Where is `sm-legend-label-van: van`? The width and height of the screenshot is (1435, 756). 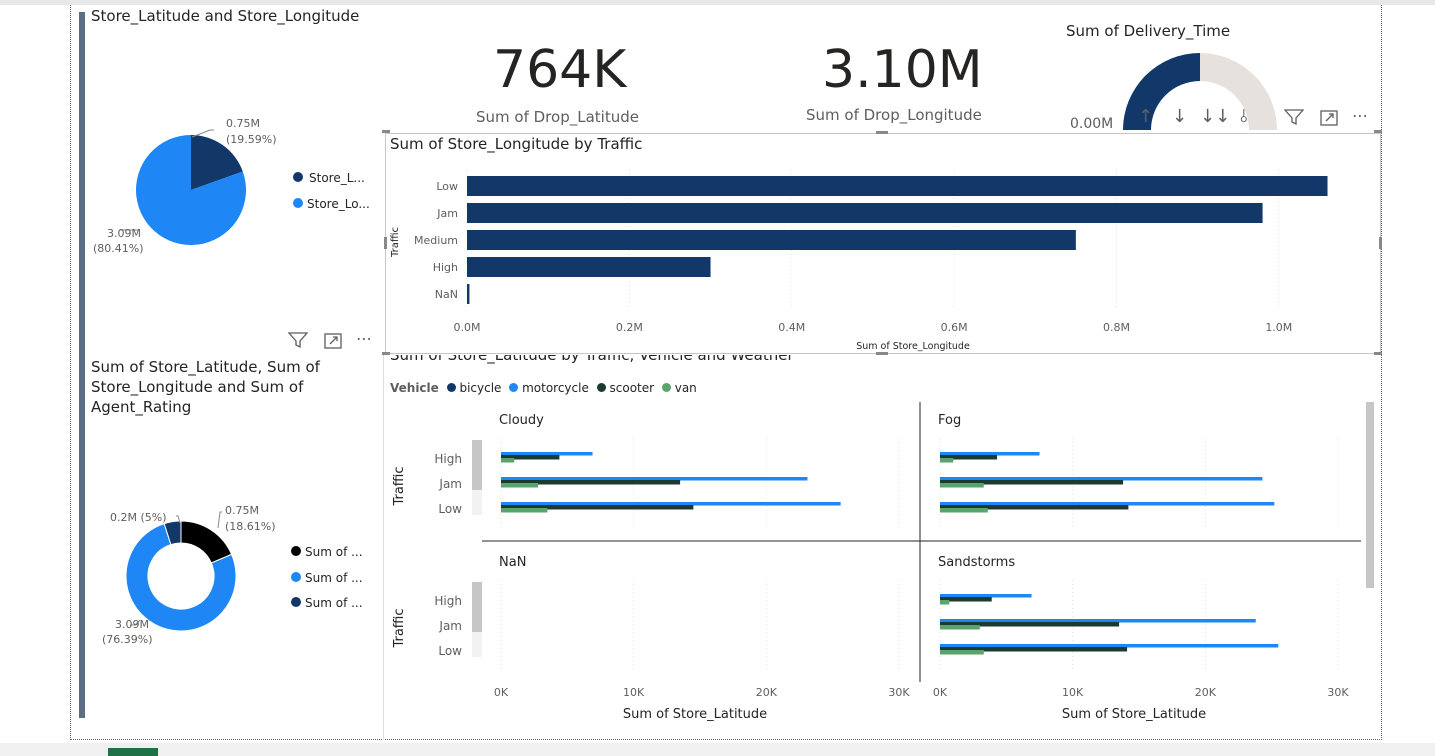
sm-legend-label-van: van is located at coordinates (685, 388).